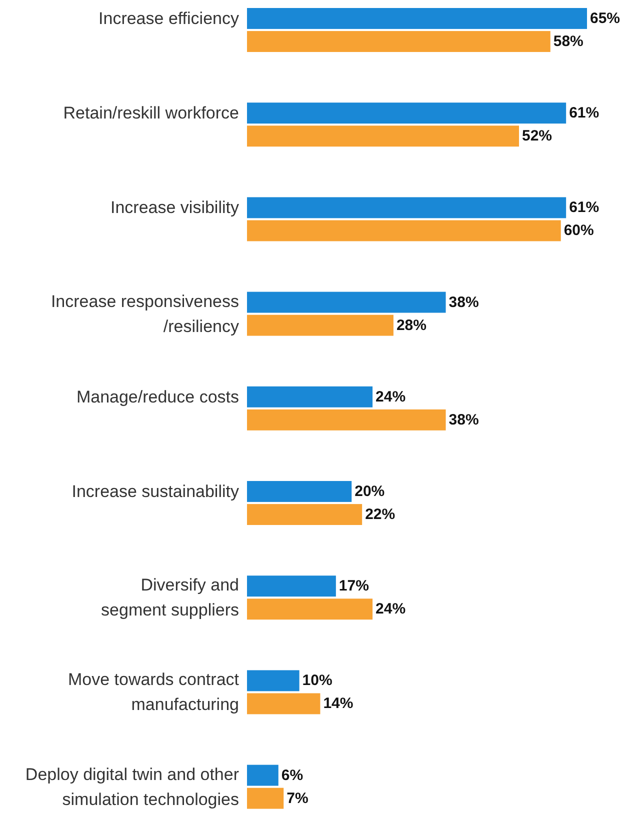  What do you see at coordinates (132, 786) in the screenshot?
I see `y-tick-label: Deploy digital twin and other simulation technologies` at bounding box center [132, 786].